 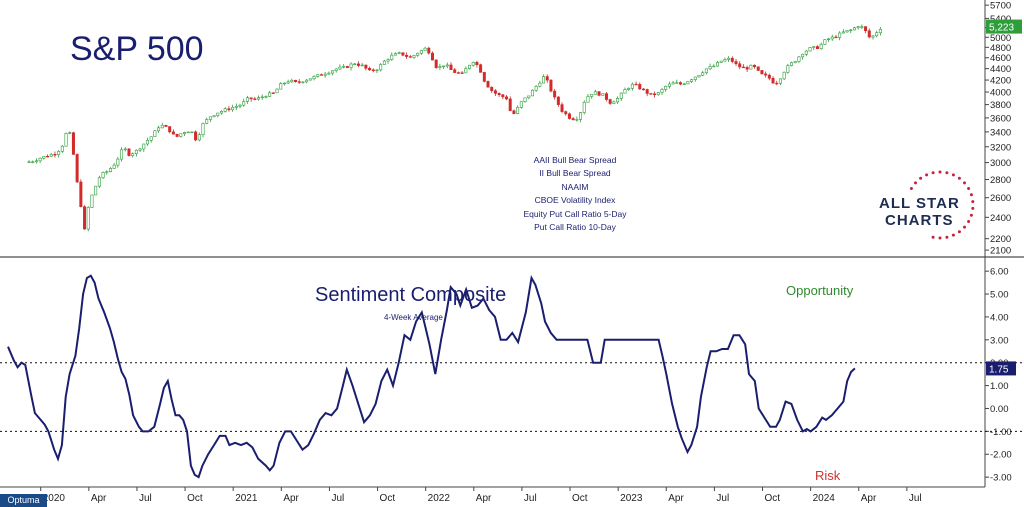 I want to click on sentiment-ytick-label: 3.00, so click(x=999, y=340).